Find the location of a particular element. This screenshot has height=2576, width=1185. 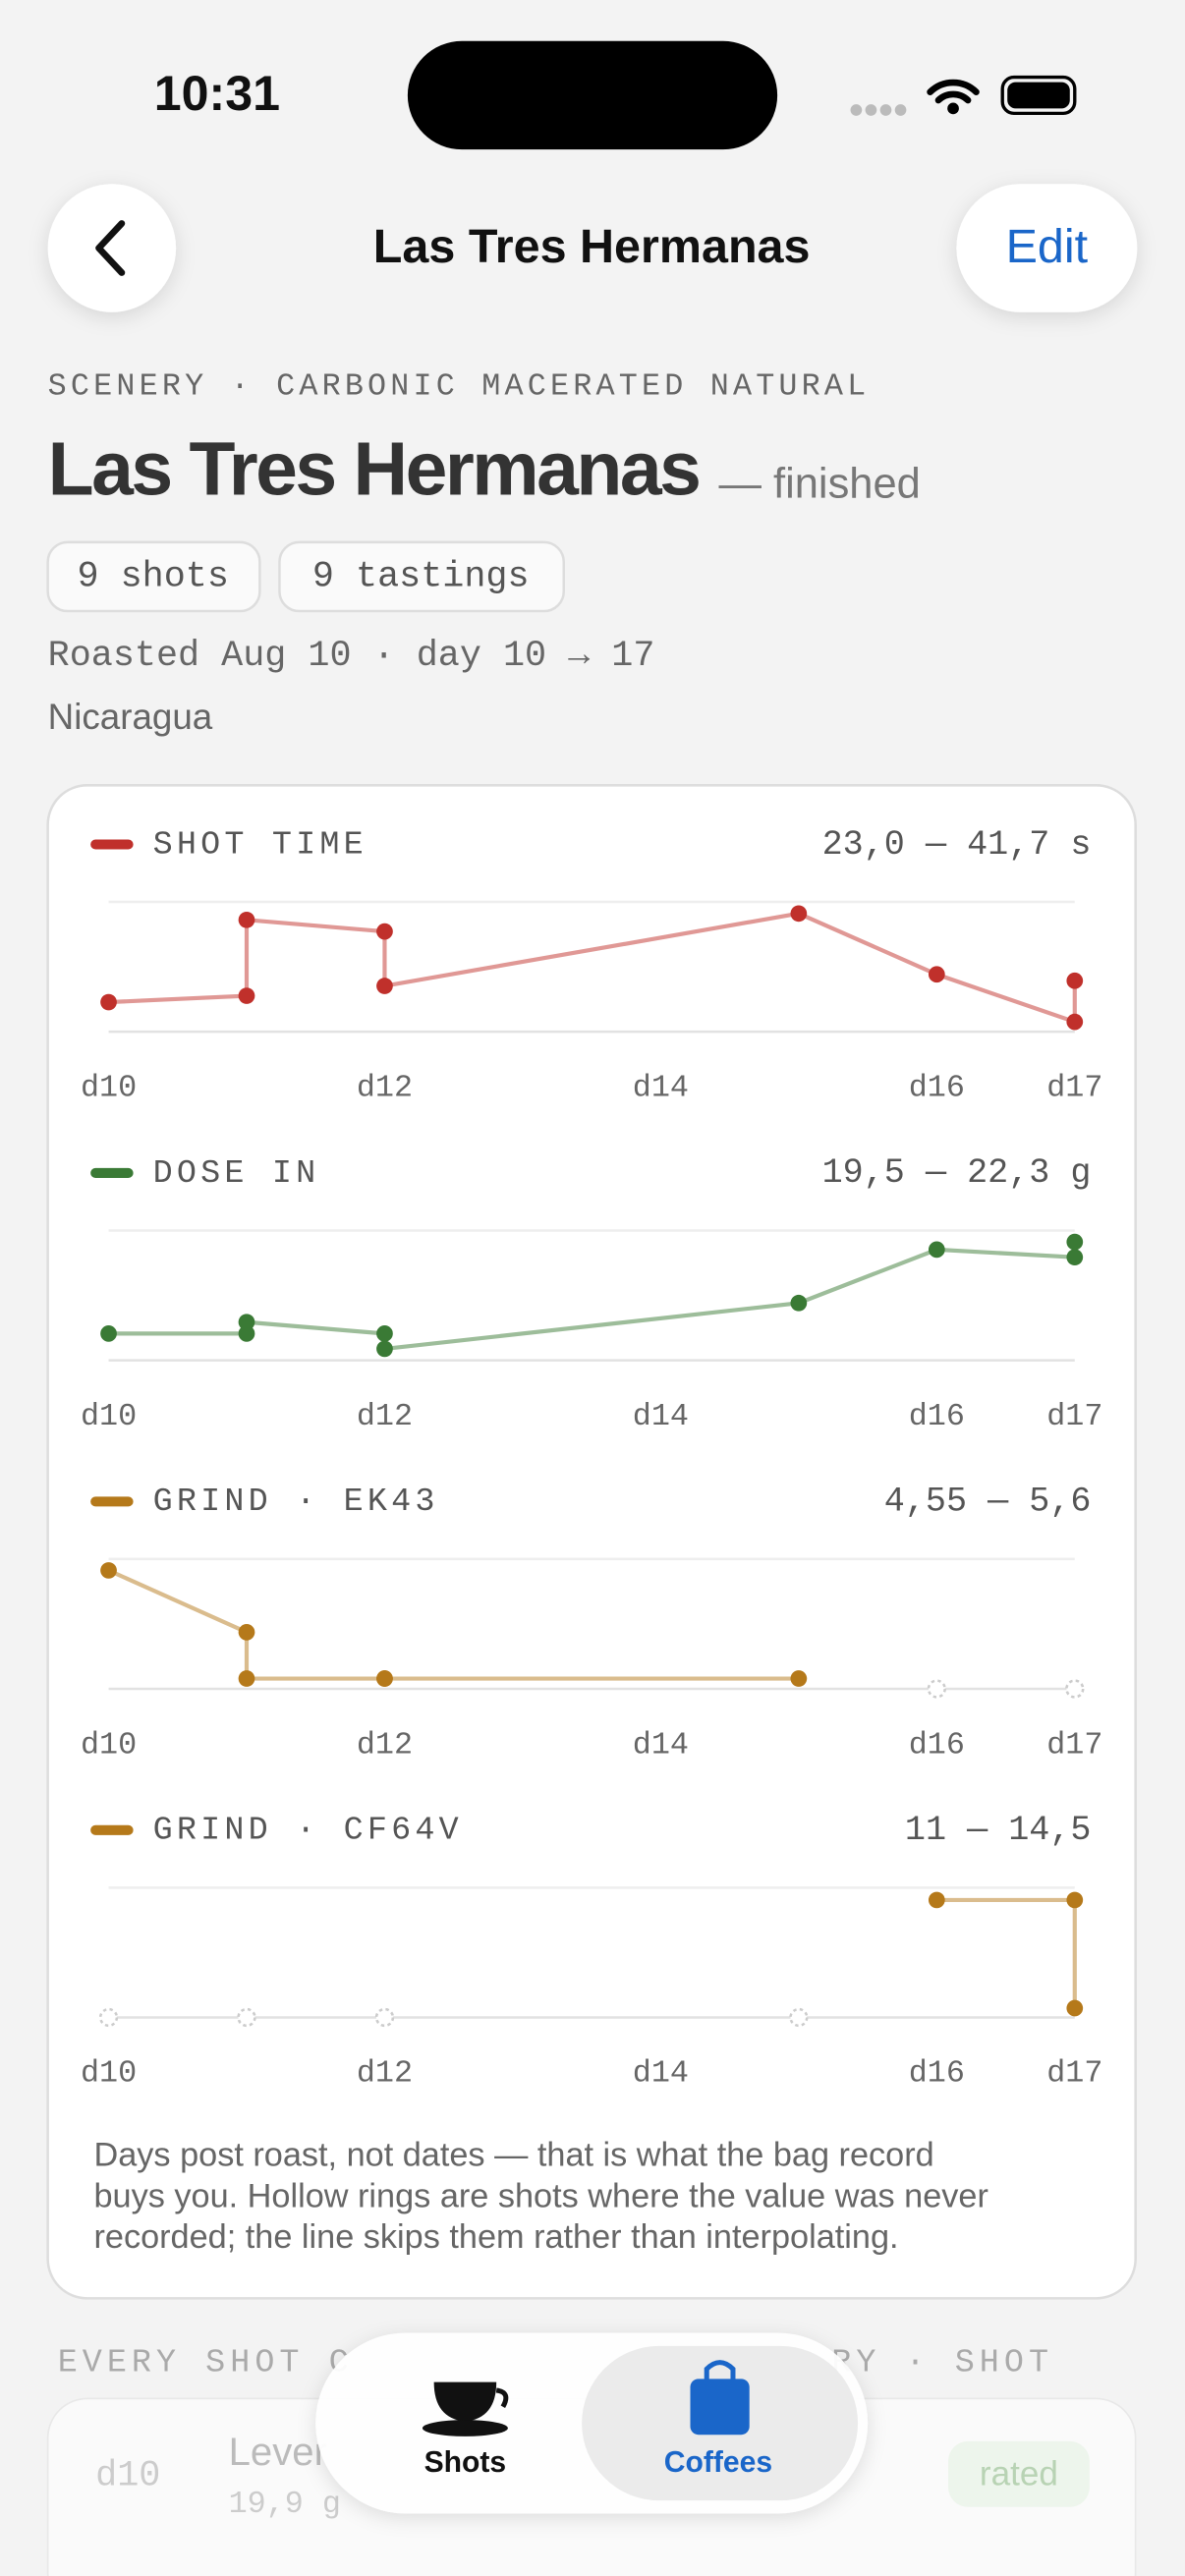

wifi is located at coordinates (954, 91).